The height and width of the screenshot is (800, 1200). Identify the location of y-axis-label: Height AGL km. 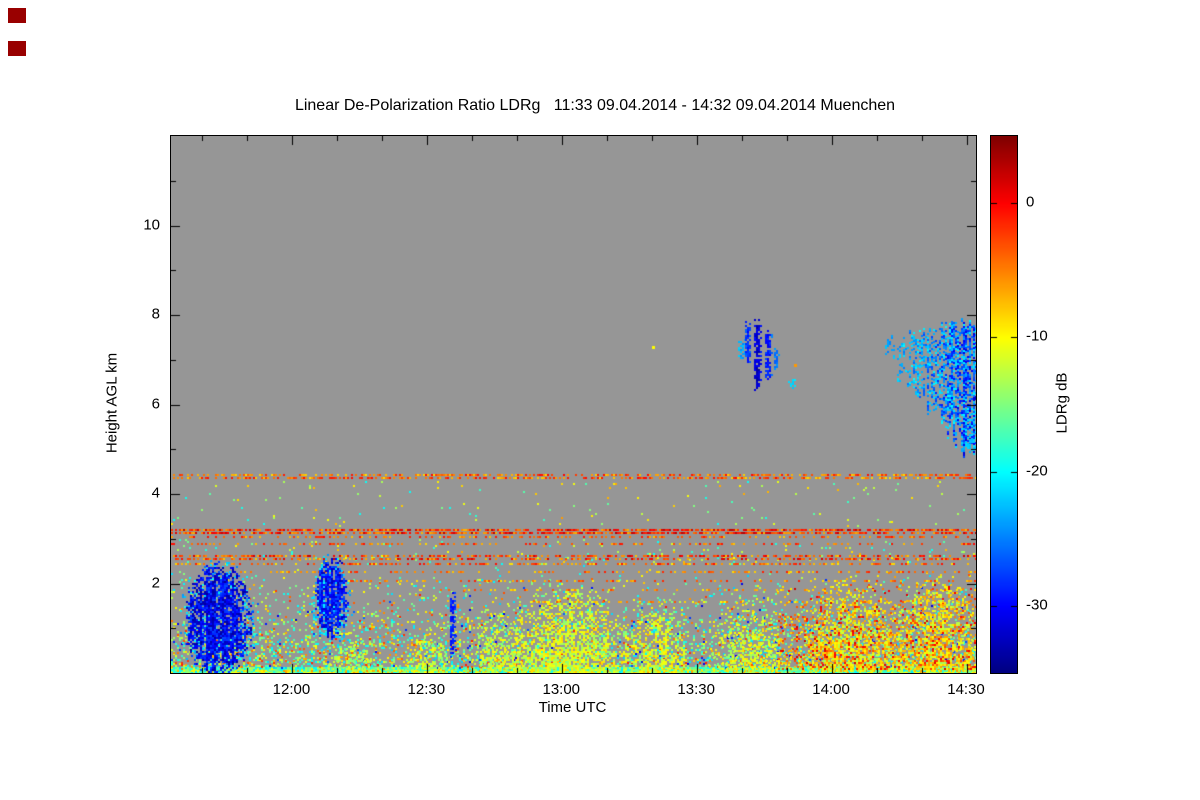
(112, 403).